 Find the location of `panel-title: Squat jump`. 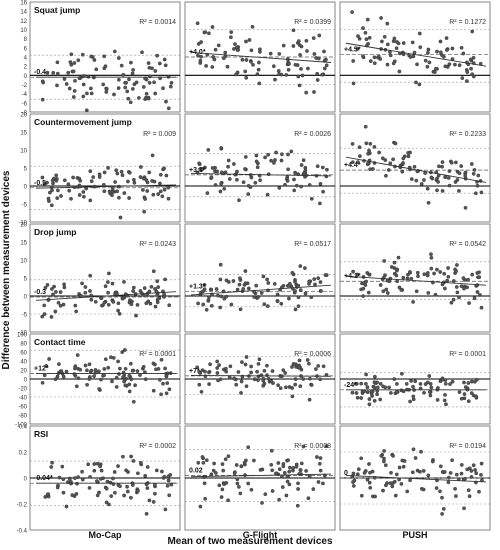

panel-title: Squat jump is located at coordinates (57, 10).